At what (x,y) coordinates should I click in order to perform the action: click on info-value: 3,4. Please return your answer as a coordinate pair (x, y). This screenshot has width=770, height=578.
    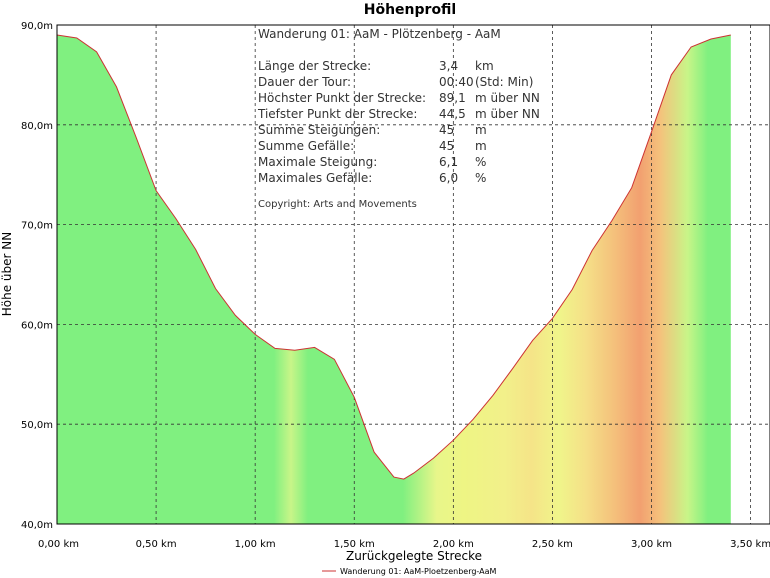
    Looking at the image, I should click on (448, 66).